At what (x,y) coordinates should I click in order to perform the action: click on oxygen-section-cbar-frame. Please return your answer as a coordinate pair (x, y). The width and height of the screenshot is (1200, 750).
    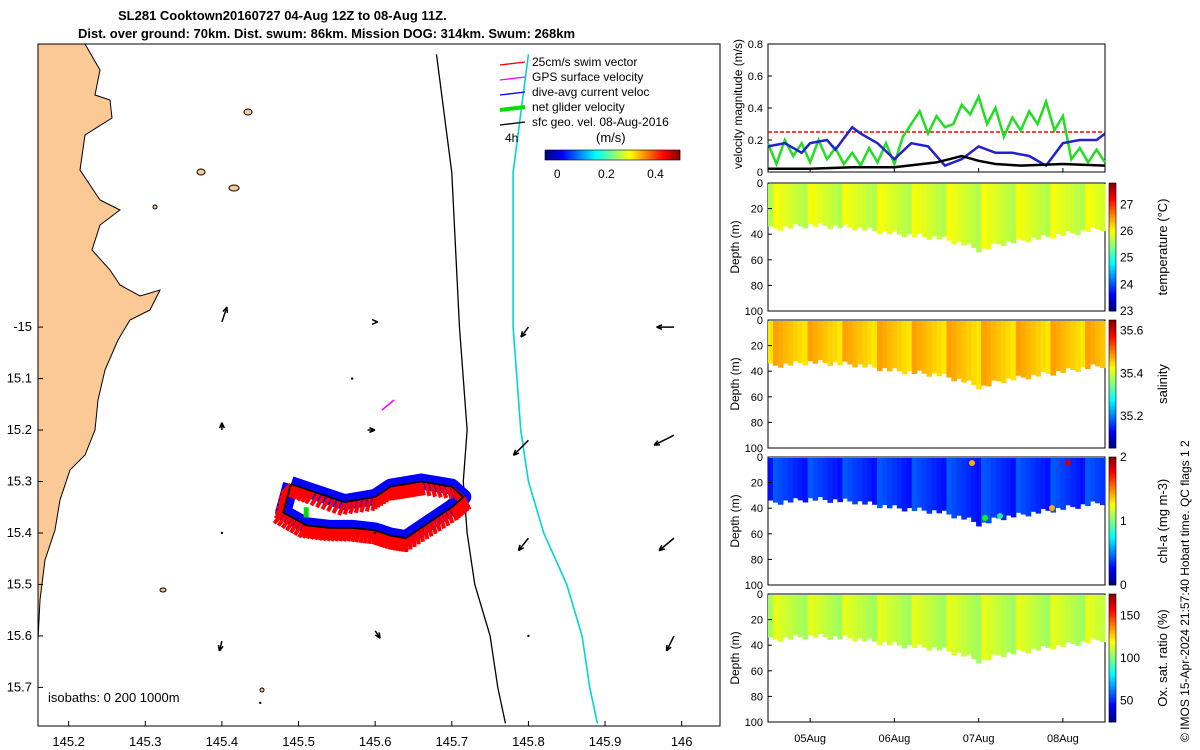
    Looking at the image, I should click on (1112, 658).